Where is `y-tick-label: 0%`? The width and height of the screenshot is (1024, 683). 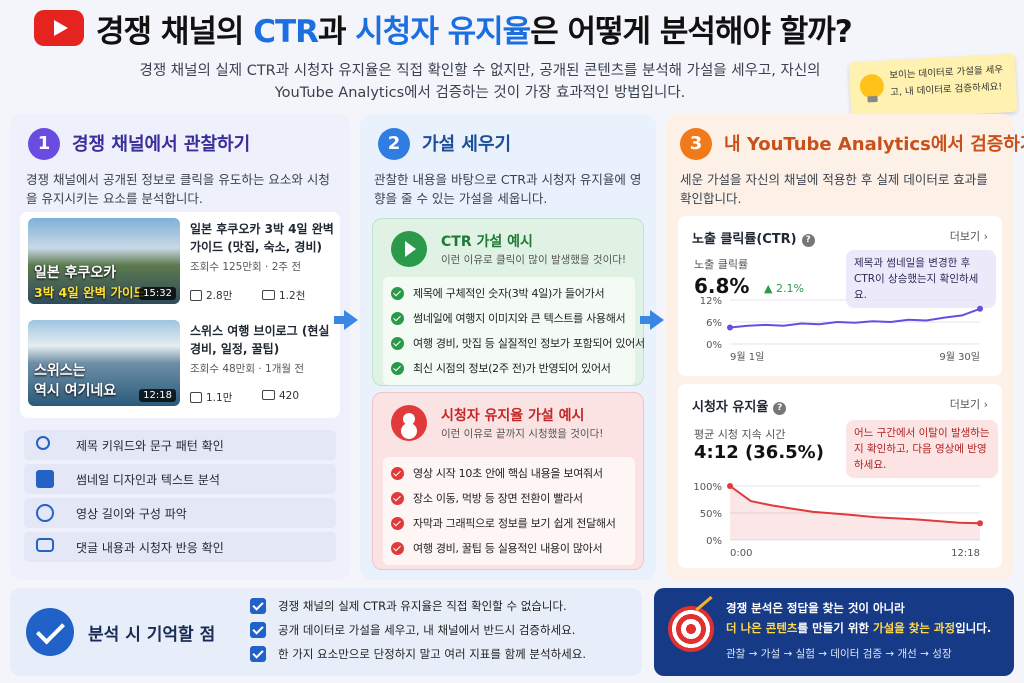
y-tick-label: 0% is located at coordinates (714, 345).